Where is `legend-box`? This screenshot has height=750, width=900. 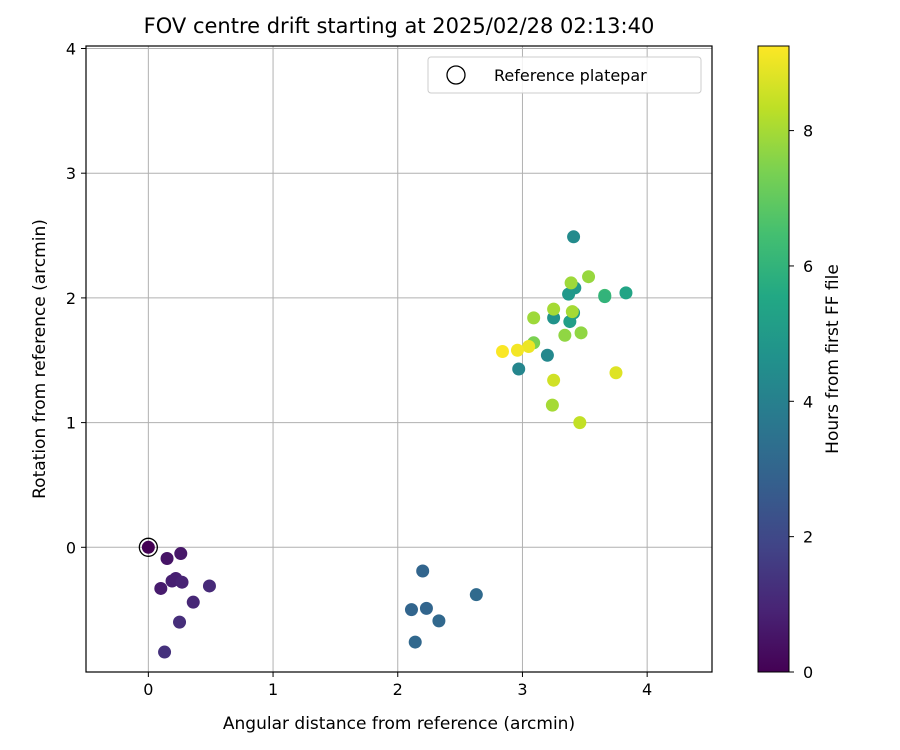 legend-box is located at coordinates (564, 75).